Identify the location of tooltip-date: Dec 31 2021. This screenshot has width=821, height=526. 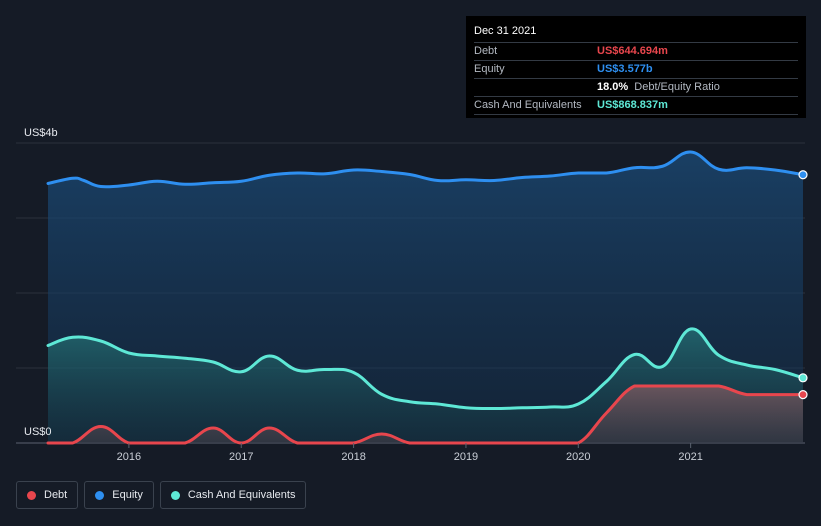
(636, 33).